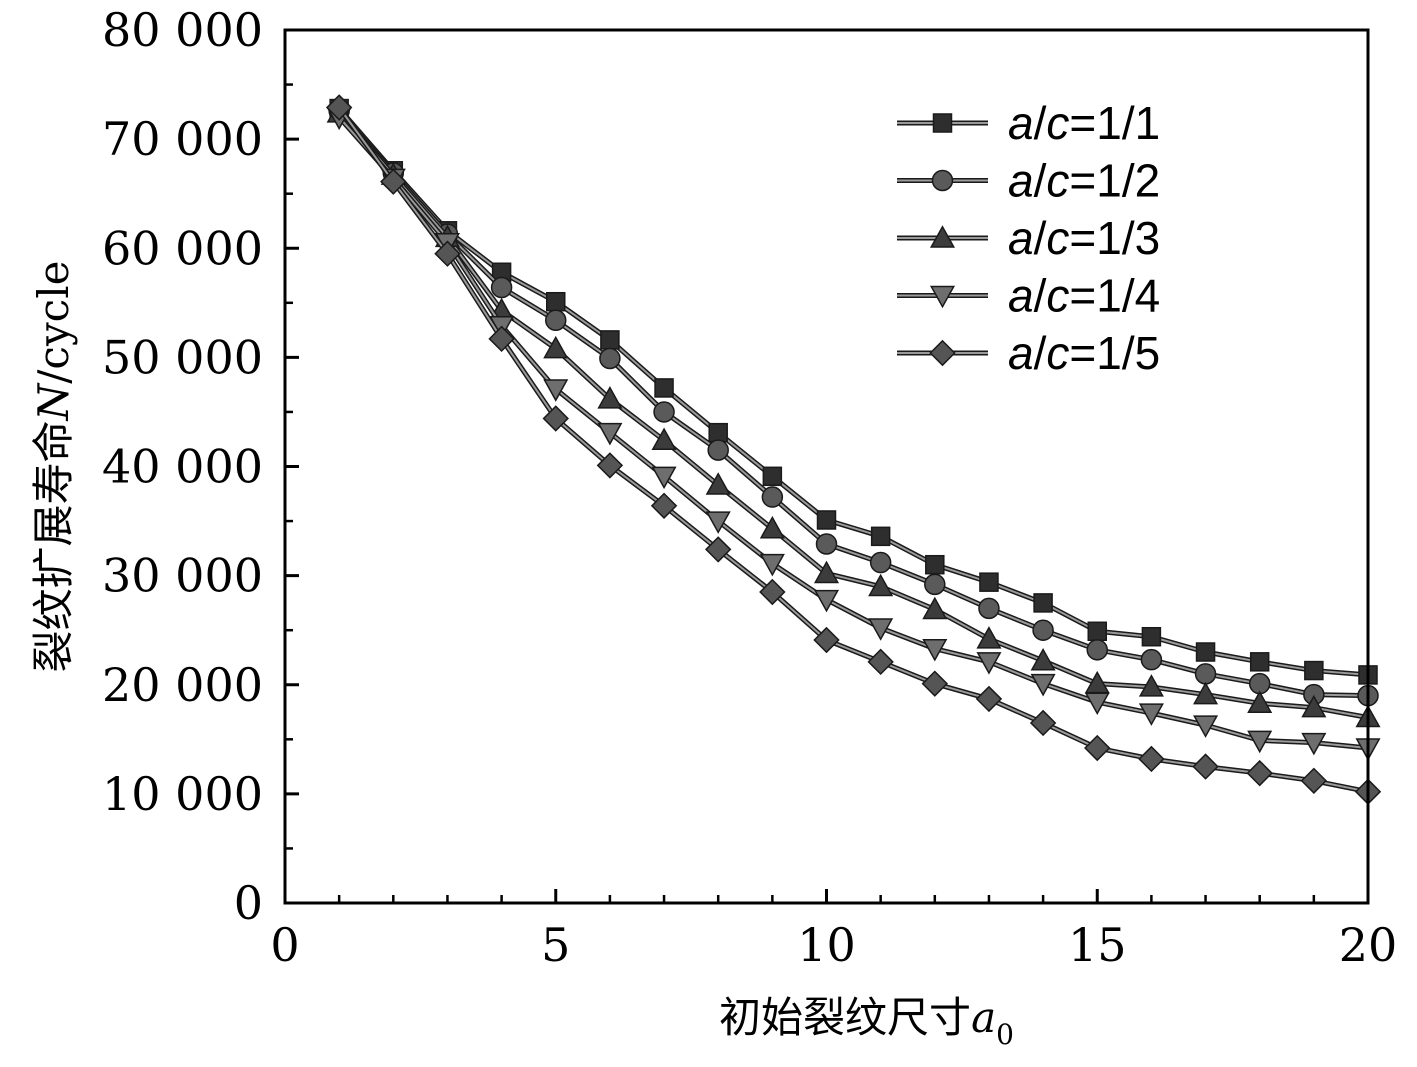 Image resolution: width=1417 pixels, height=1067 pixels. I want to click on legend-label: a/c=1/1, so click(1084, 123).